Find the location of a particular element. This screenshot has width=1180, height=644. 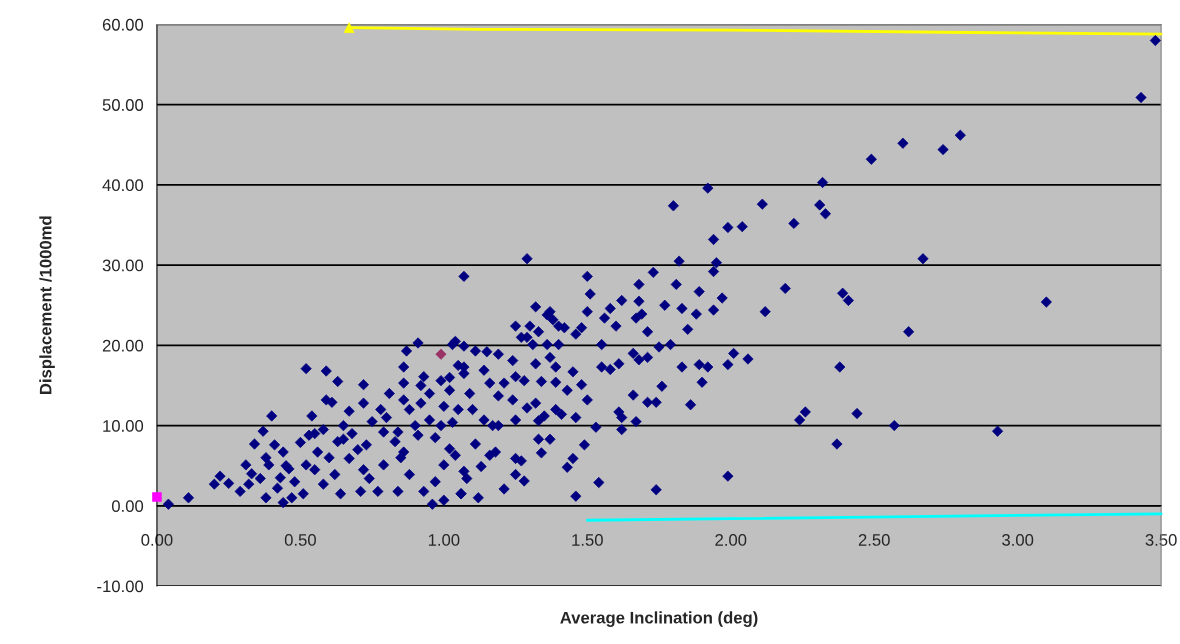

y-tick-label: -10.00 is located at coordinates (120, 586).